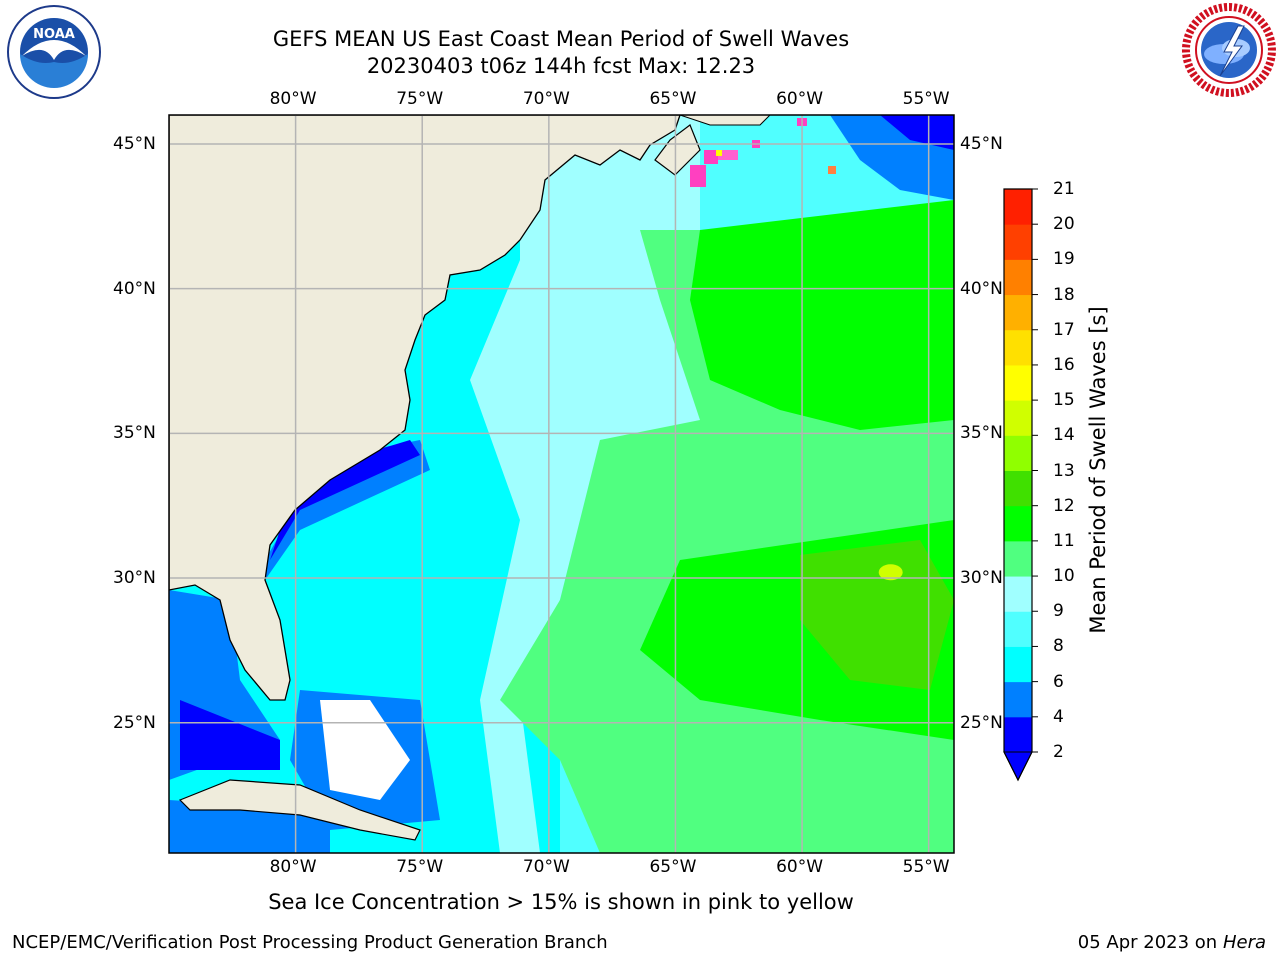 This screenshot has height=960, width=1280. What do you see at coordinates (1064, 470) in the screenshot?
I see `colorbar-tick-label: 13` at bounding box center [1064, 470].